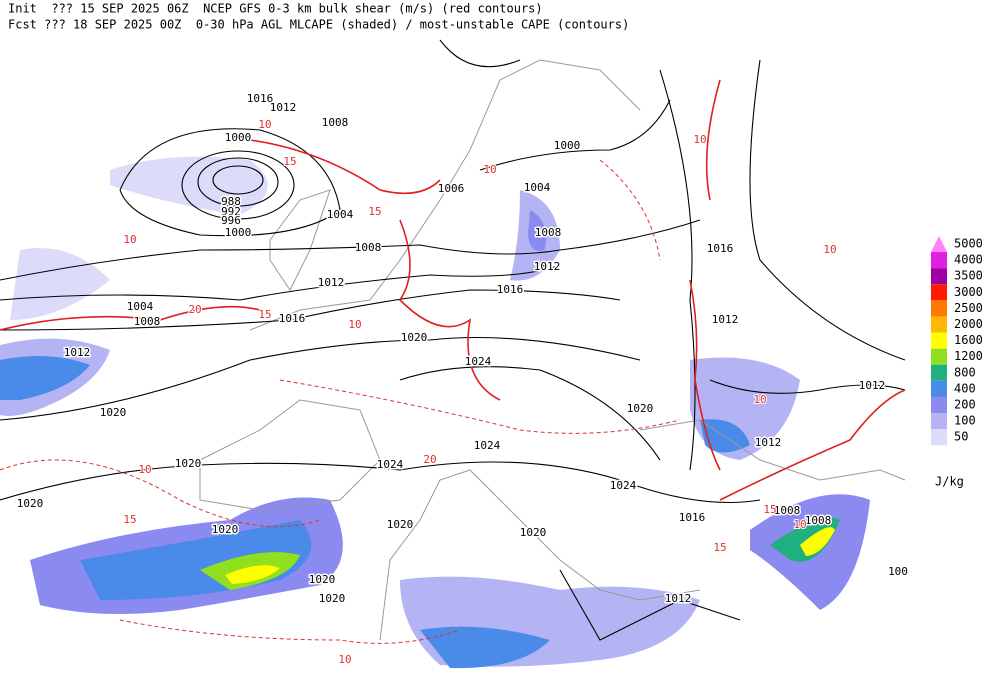 This screenshot has width=1000, height=680. I want to click on isobar-label: 1006, so click(451, 188).